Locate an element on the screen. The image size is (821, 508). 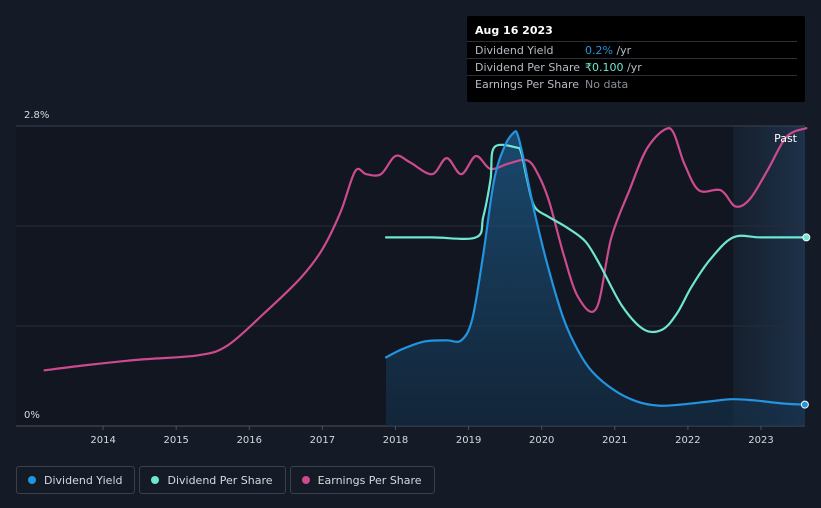
legend-item-earnings-per-share: Earnings Per Share is located at coordinates (362, 480).